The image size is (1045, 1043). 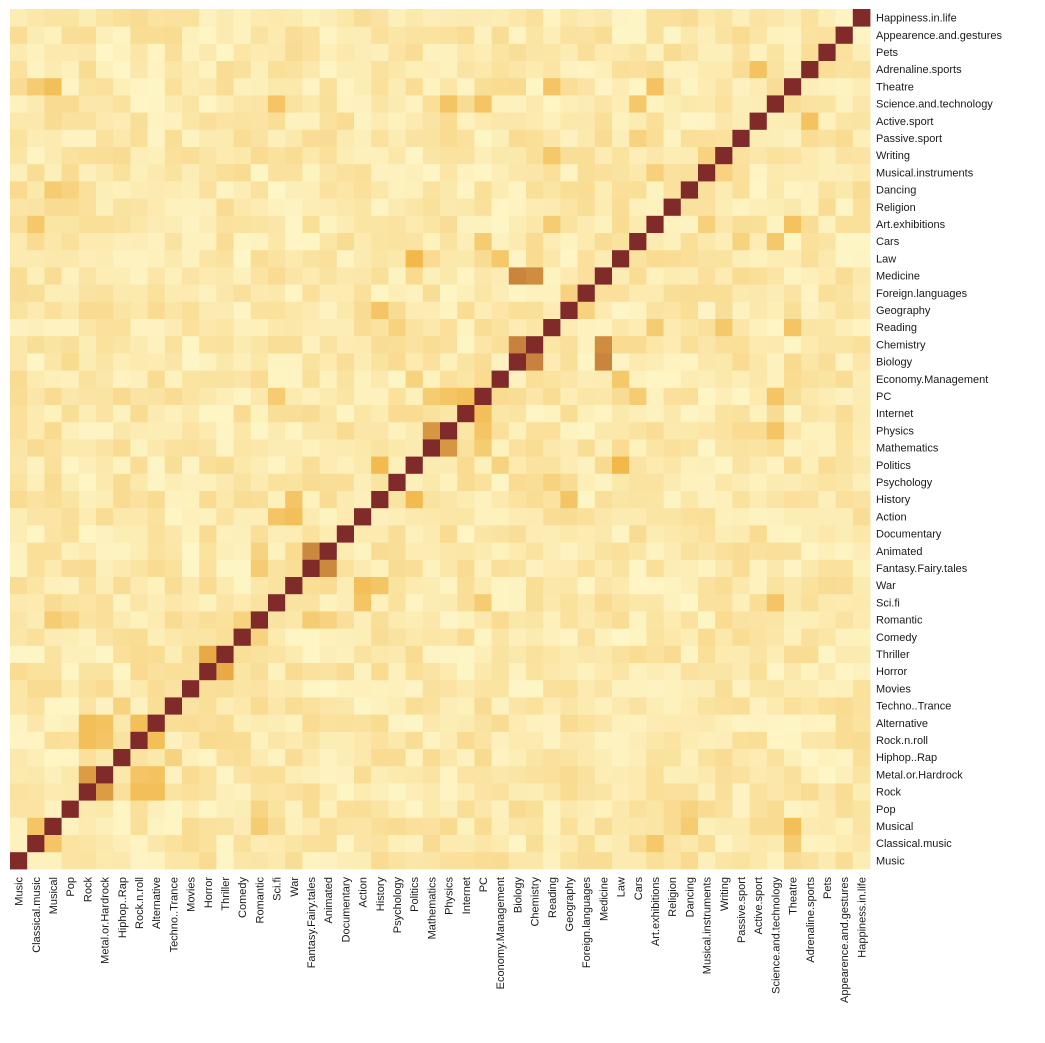 What do you see at coordinates (431, 52) in the screenshot?
I see `heatmap-cell-Mathematics-Pets` at bounding box center [431, 52].